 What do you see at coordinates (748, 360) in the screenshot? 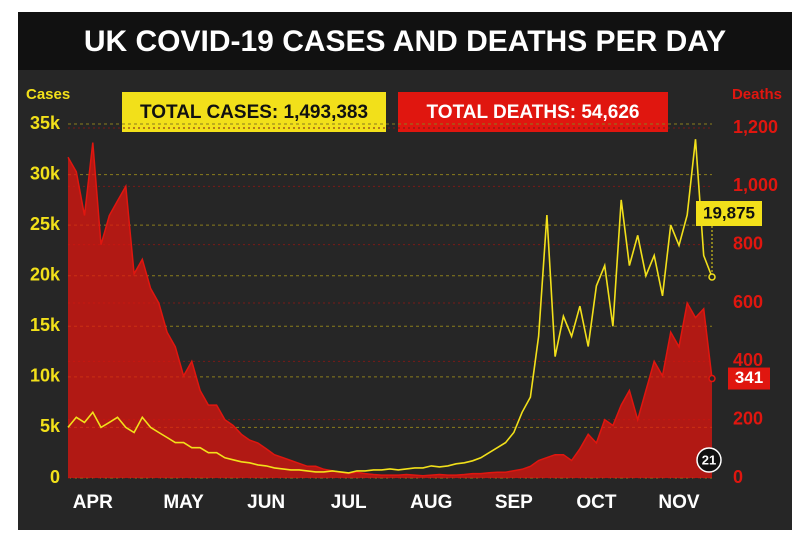
I see `y2-tick-label: 400` at bounding box center [748, 360].